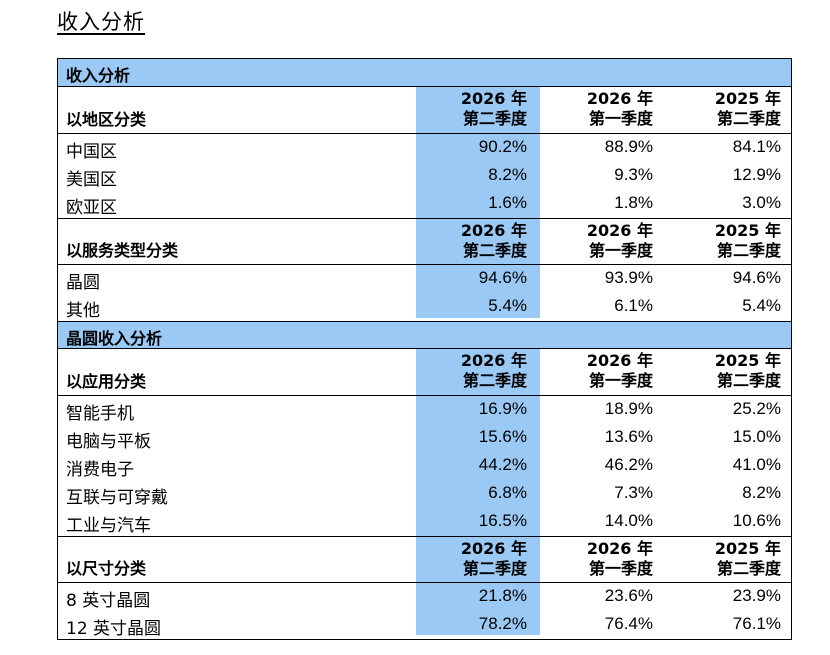 This screenshot has height=655, width=830. I want to click on row-value: 10.6%, so click(756, 520).